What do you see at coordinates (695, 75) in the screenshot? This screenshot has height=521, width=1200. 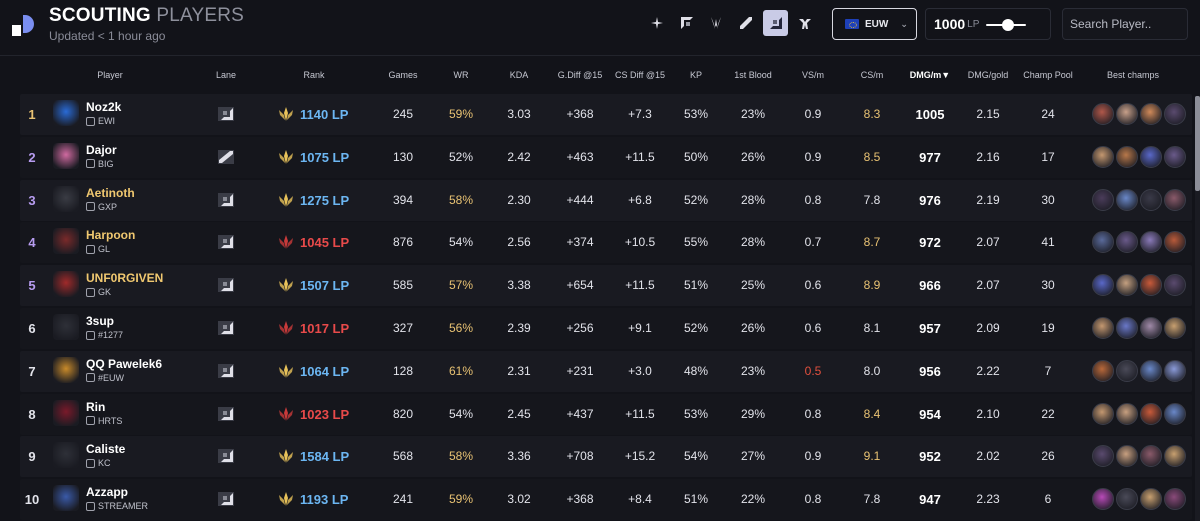 I see `column-header-kp: KP` at bounding box center [695, 75].